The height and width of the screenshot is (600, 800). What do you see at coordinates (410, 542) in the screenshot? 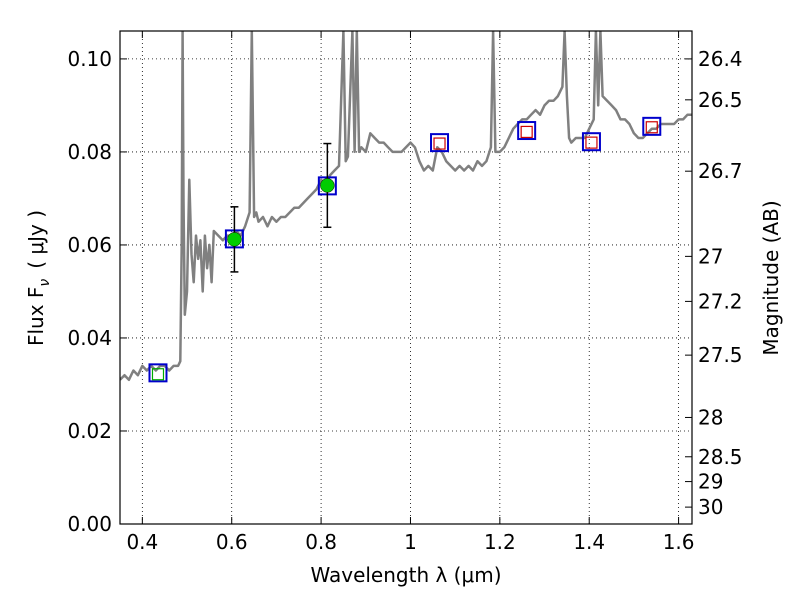
I see `x-tick-label: 1` at bounding box center [410, 542].